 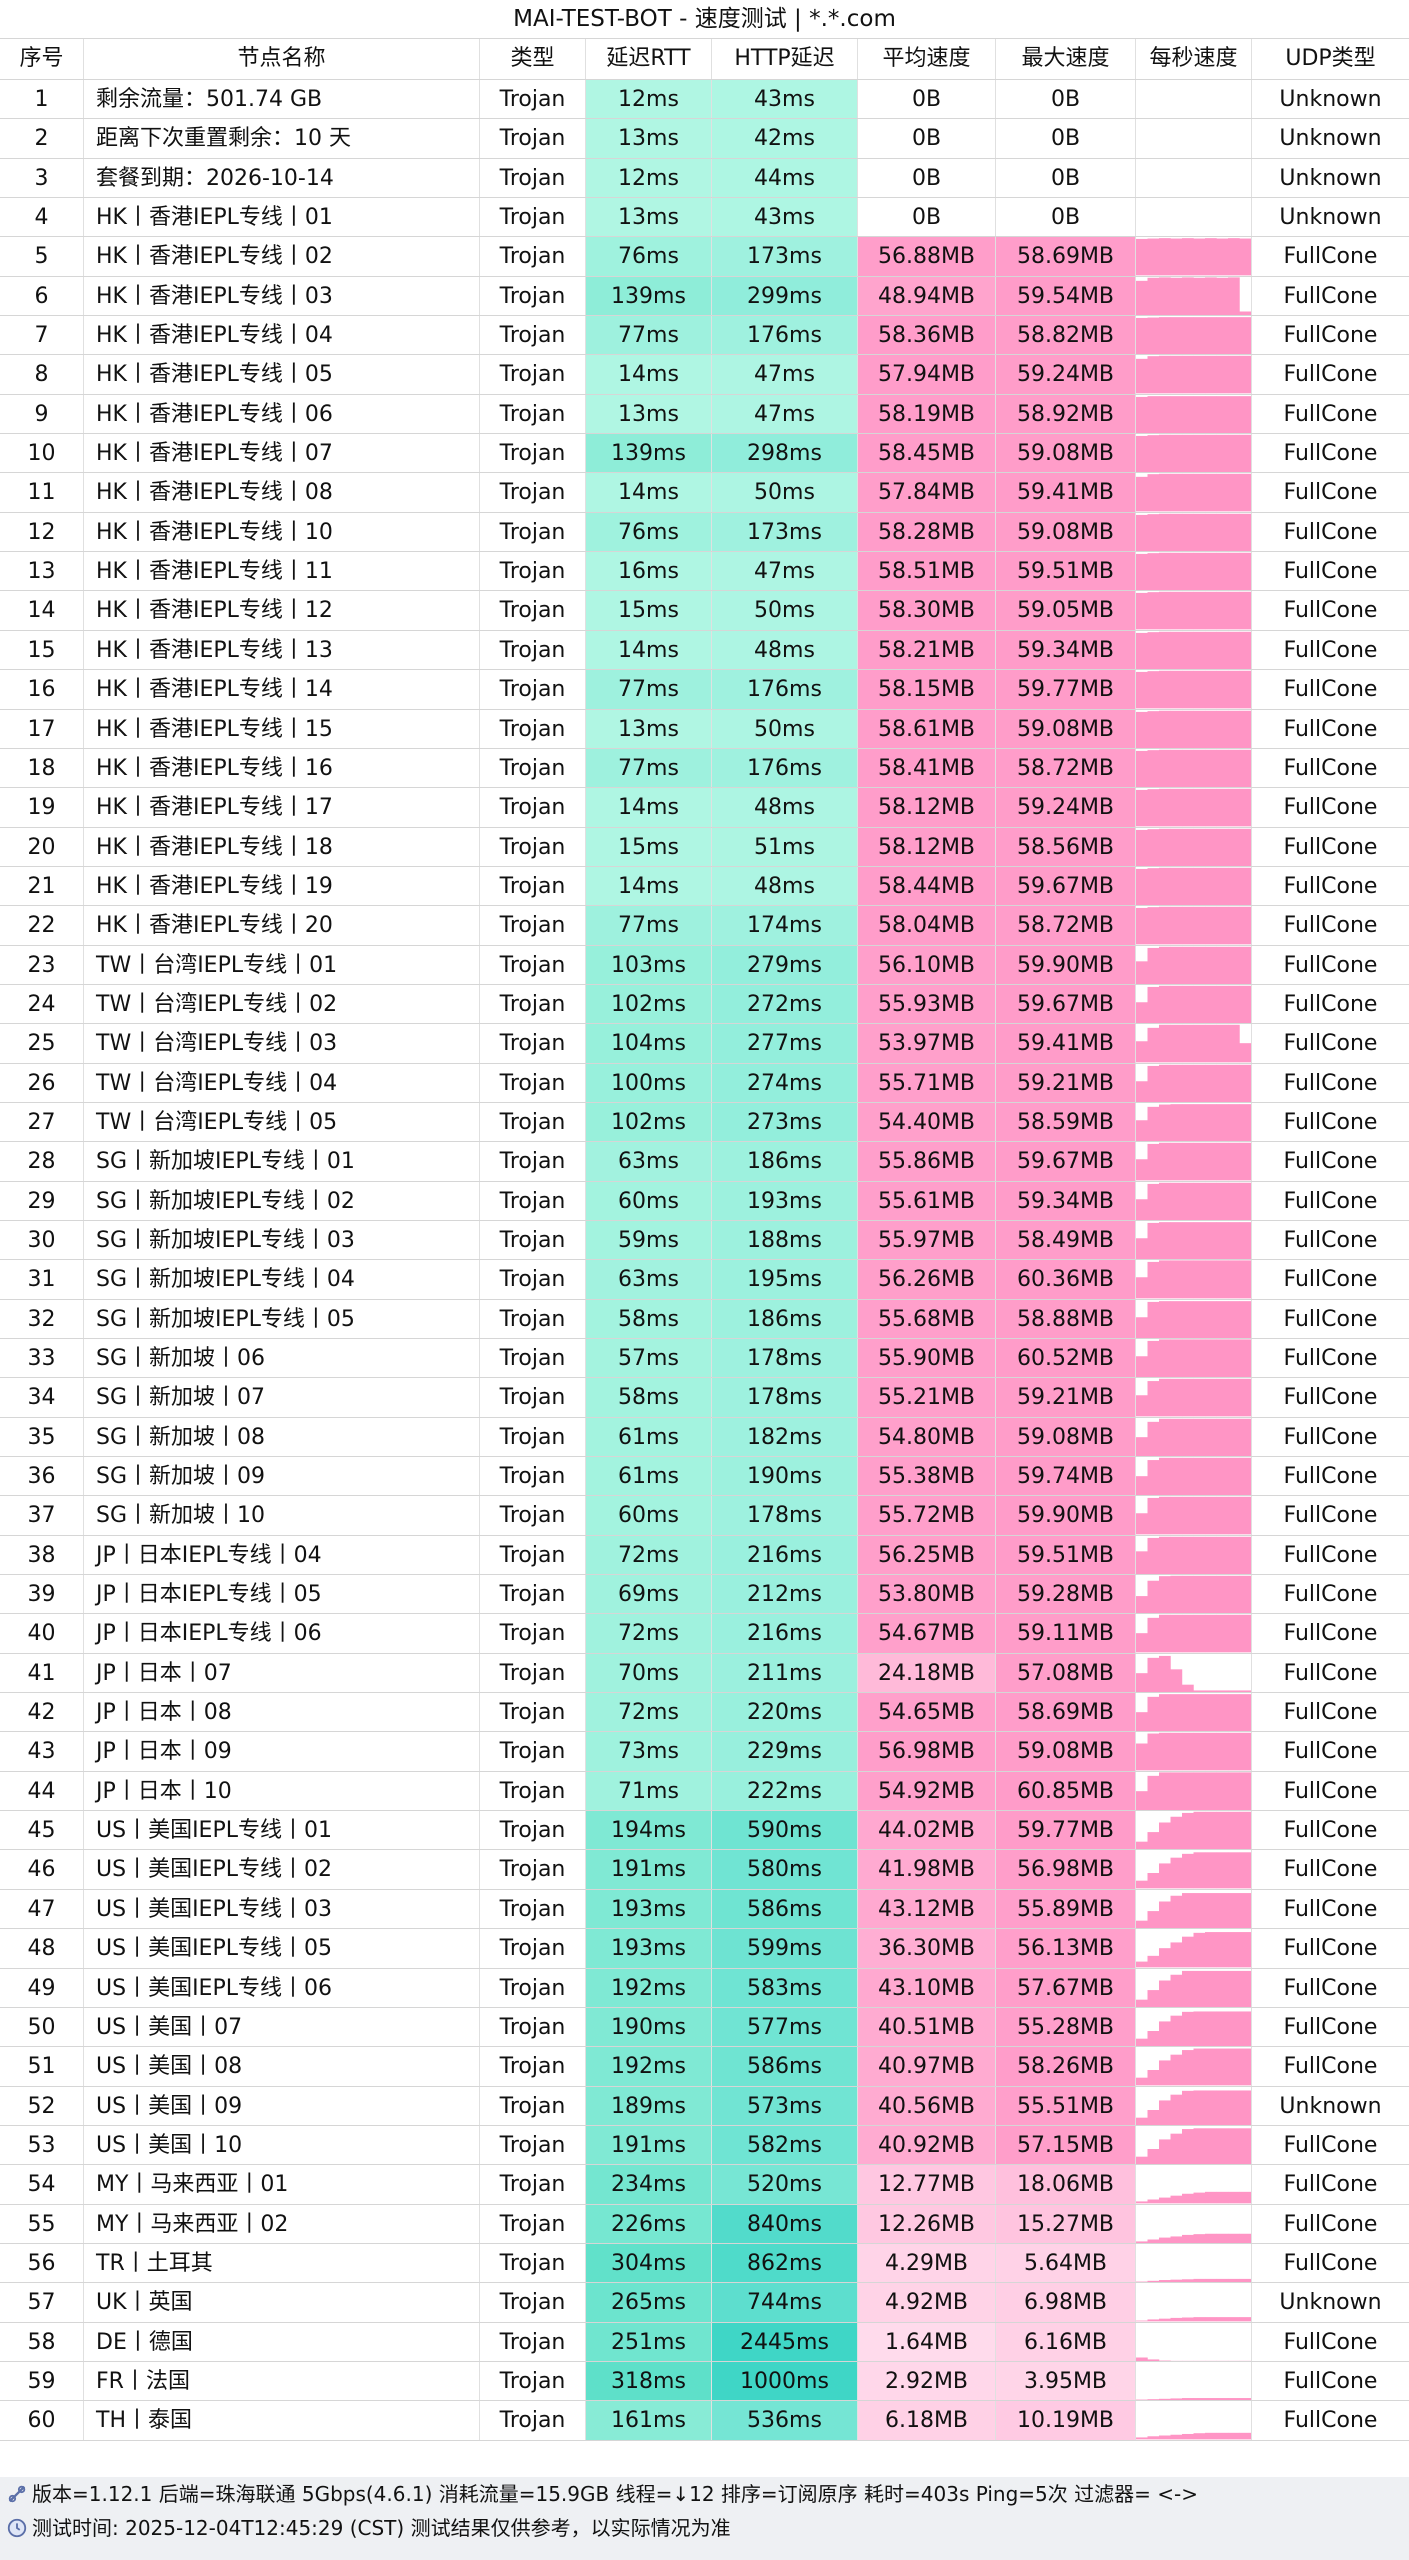 I want to click on http-latency: 211ms, so click(x=785, y=1673).